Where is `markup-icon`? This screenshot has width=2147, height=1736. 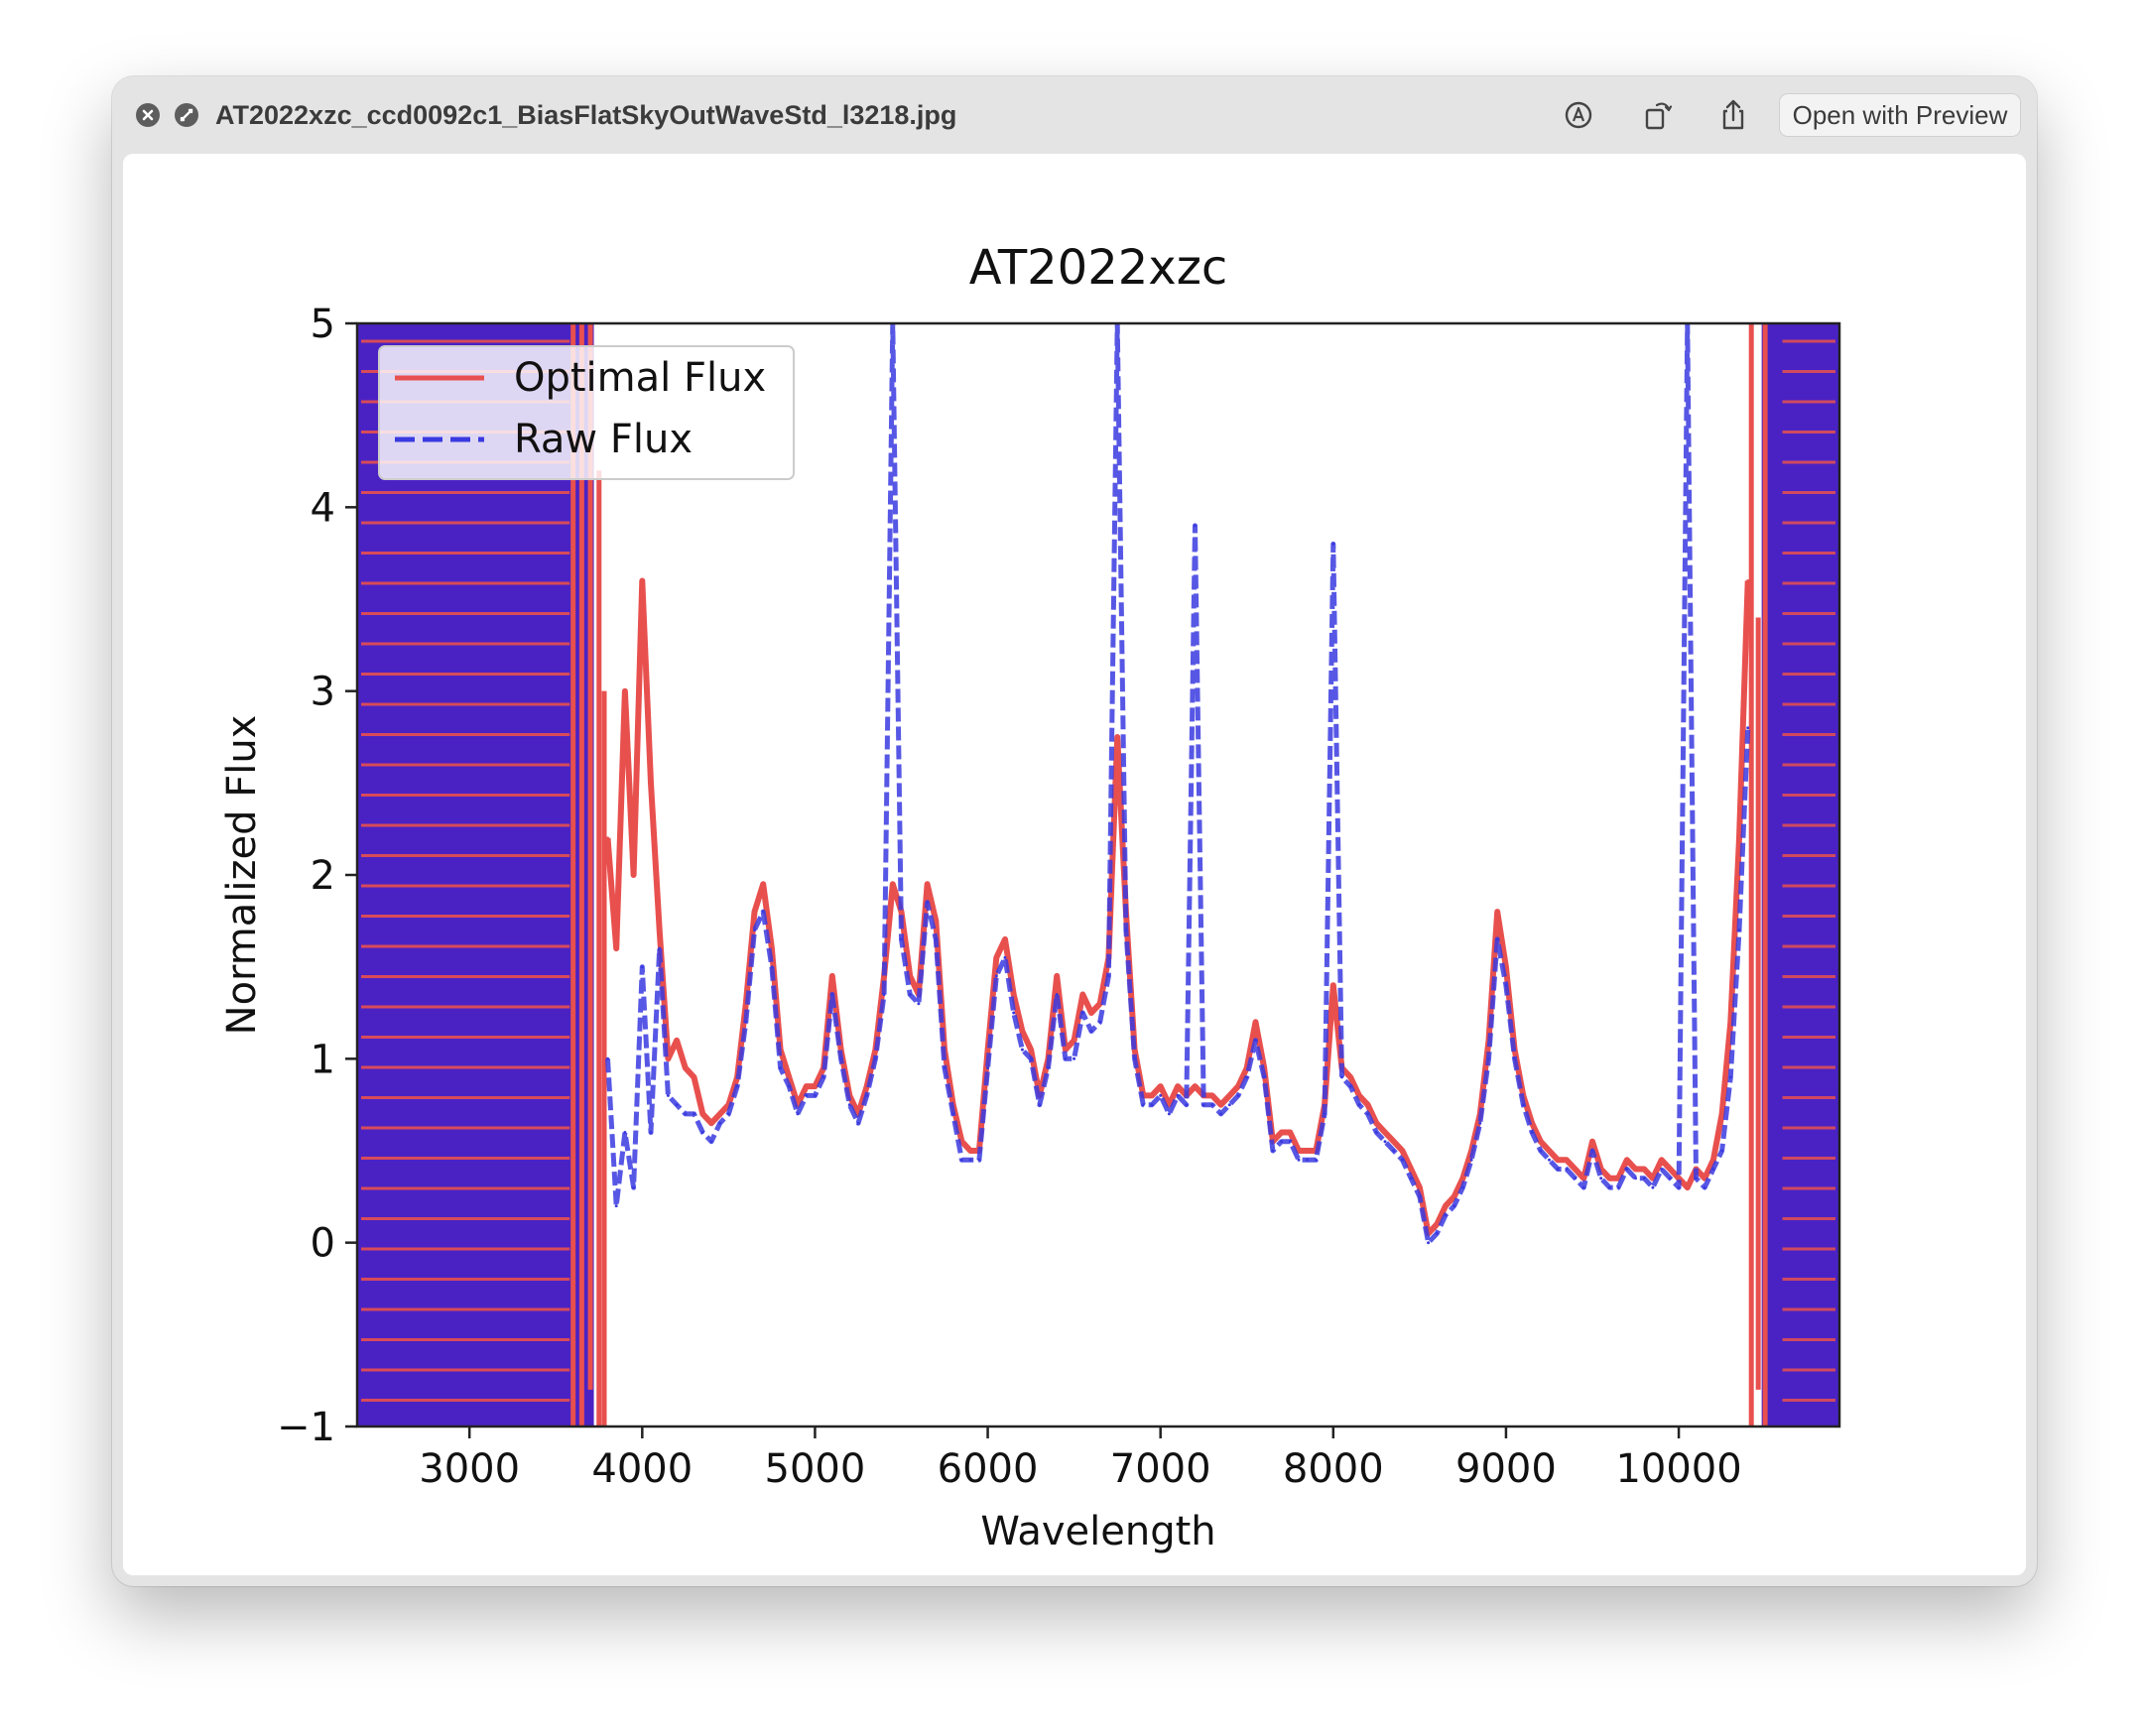 markup-icon is located at coordinates (1578, 115).